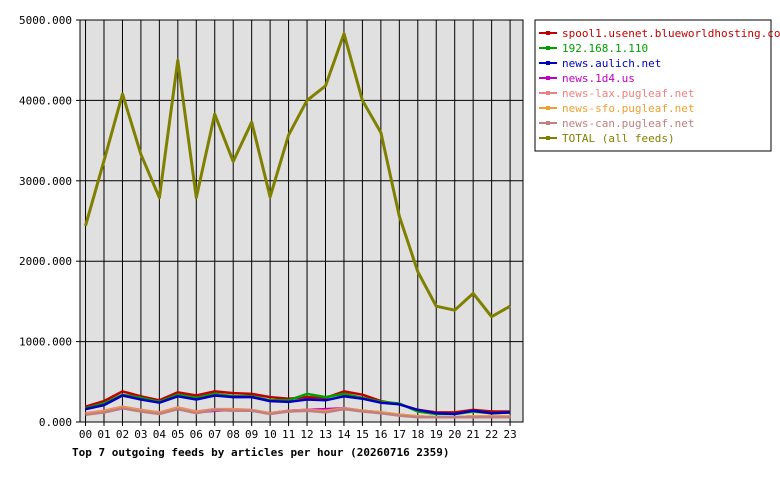 The height and width of the screenshot is (480, 780). I want to click on y-tick-label: 0.000, so click(55, 422).